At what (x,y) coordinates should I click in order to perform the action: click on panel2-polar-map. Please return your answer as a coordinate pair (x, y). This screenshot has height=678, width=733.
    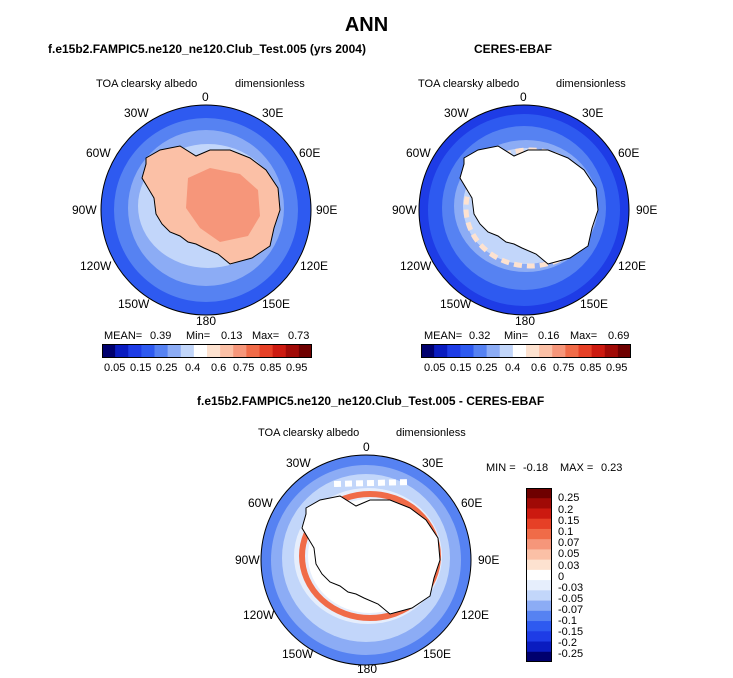
    Looking at the image, I should click on (524, 210).